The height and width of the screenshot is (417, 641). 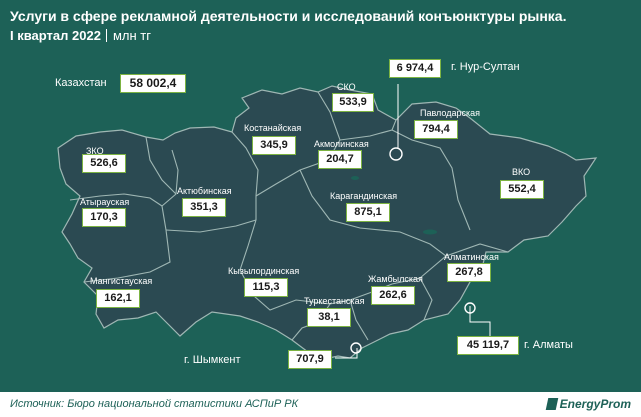 I want to click on lake-balkhash, so click(x=430, y=232).